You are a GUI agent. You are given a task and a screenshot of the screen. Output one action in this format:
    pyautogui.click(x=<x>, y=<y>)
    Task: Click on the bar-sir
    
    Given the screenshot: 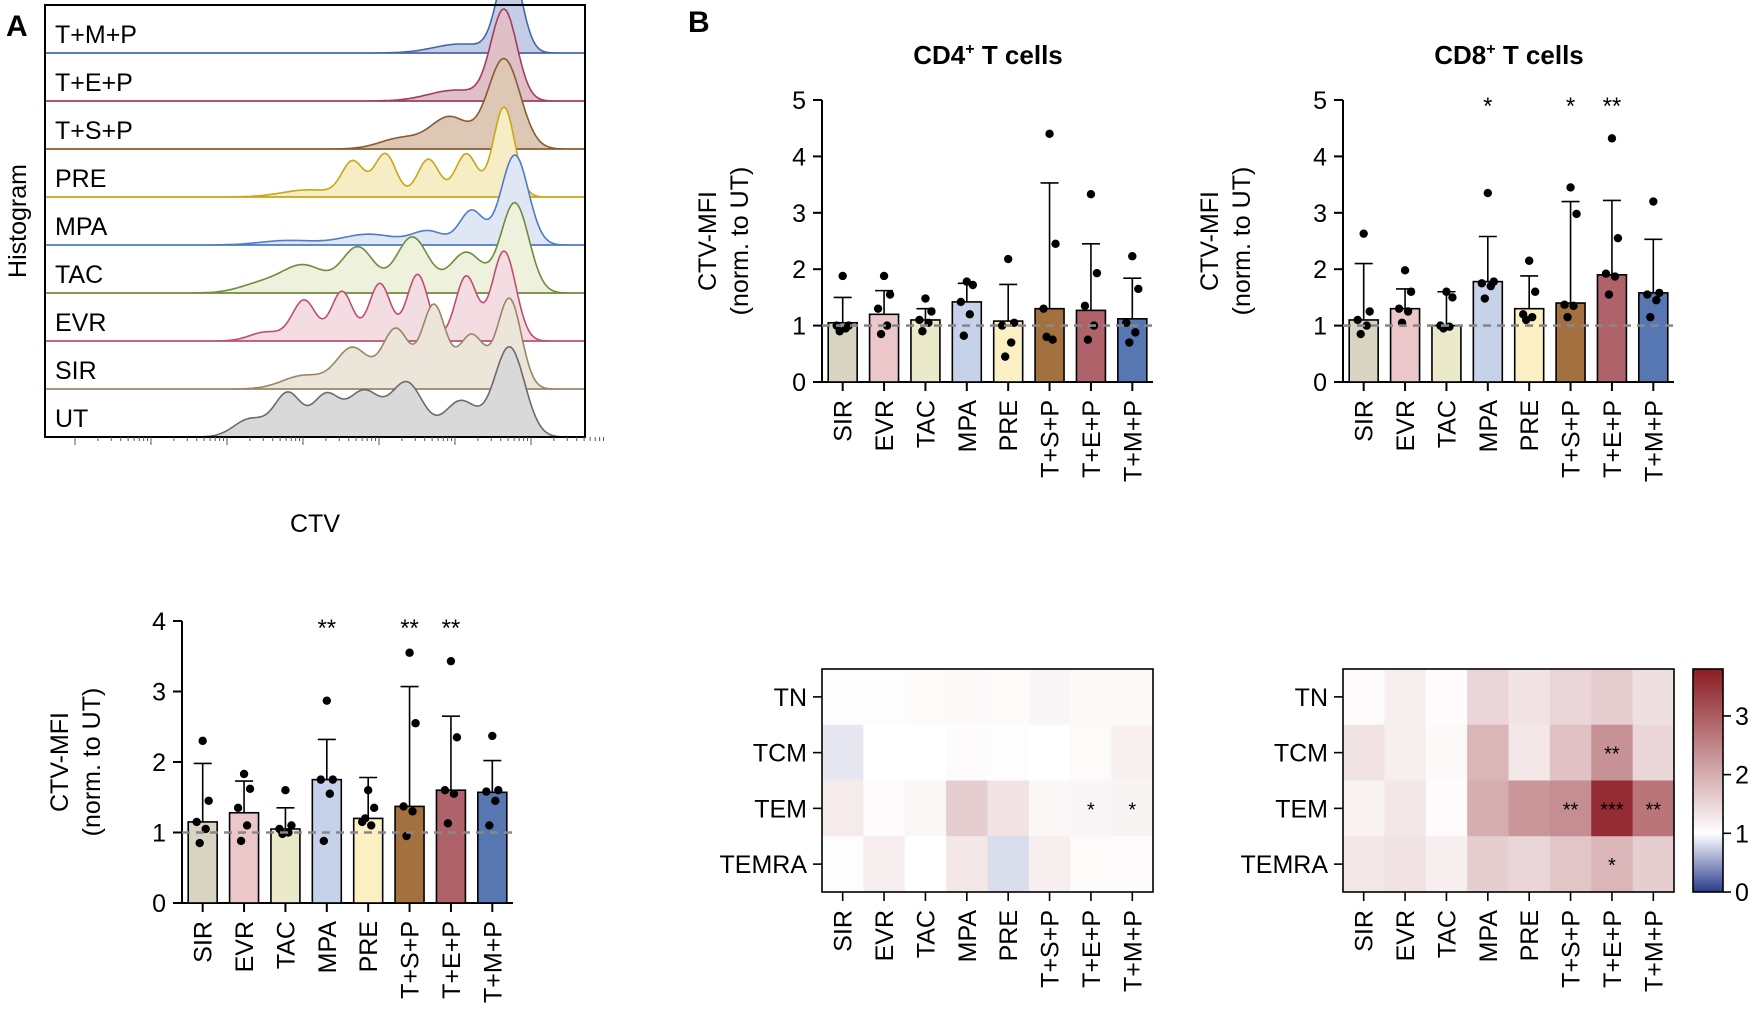 What is the action you would take?
    pyautogui.click(x=202, y=862)
    